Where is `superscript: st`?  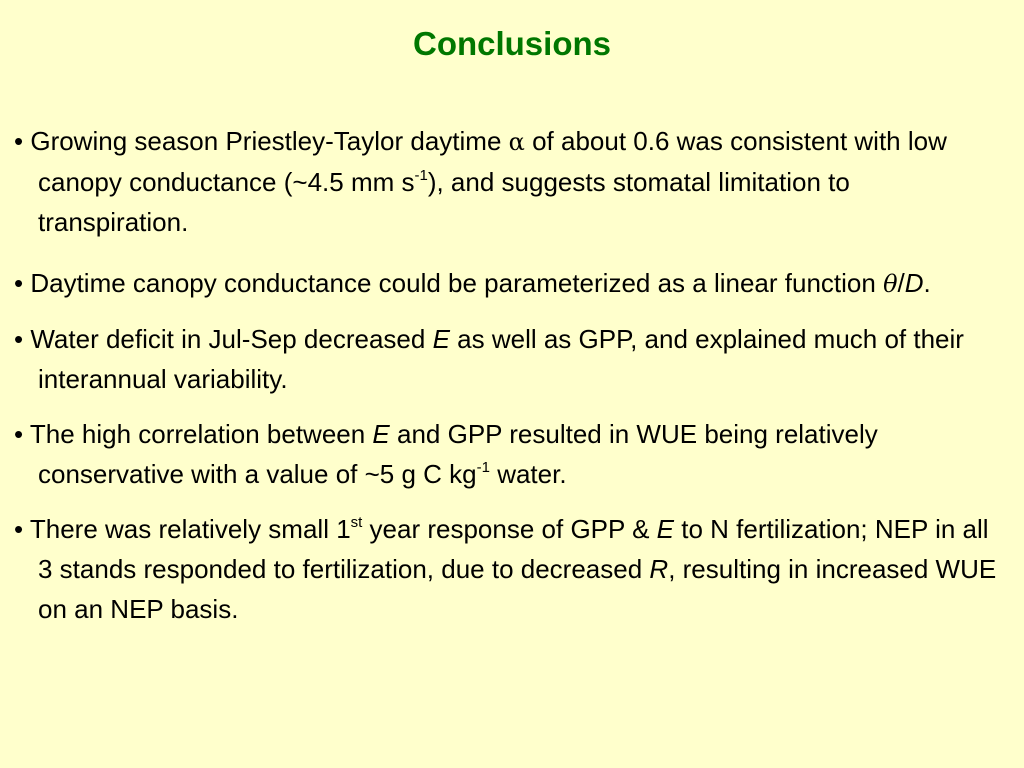 superscript: st is located at coordinates (356, 522).